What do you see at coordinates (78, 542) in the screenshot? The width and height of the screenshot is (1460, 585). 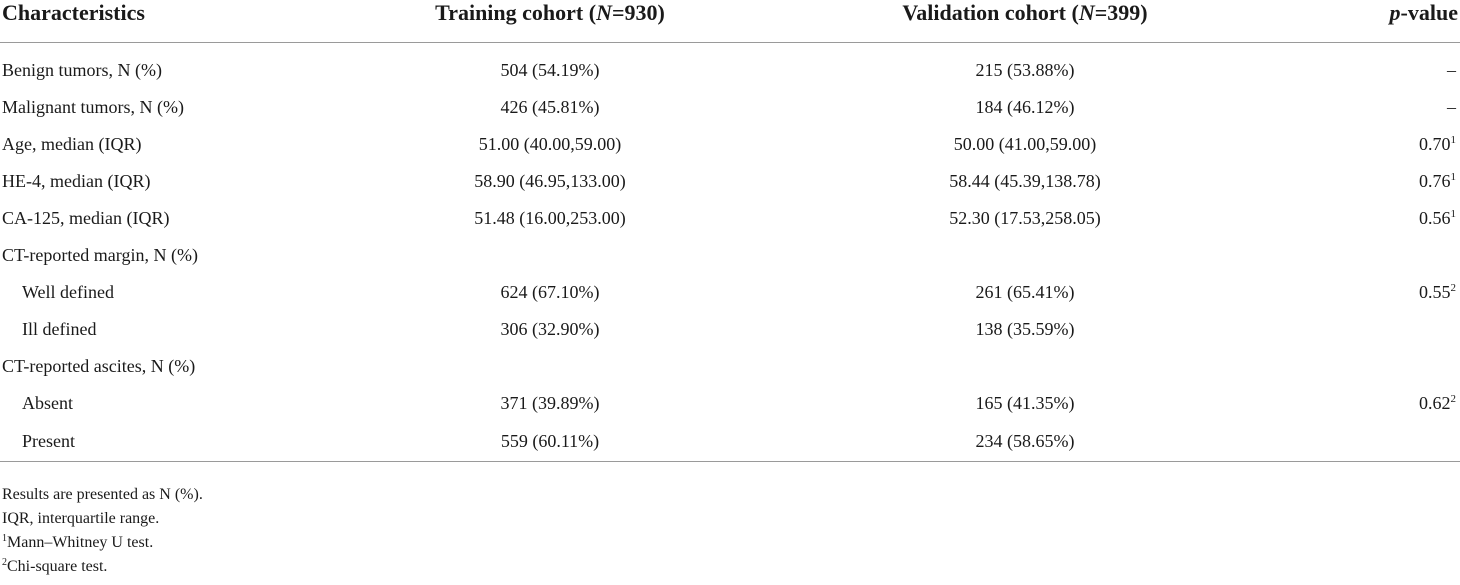 I see `footnote-mann-whitney: 1Mann–Whitney U test.` at bounding box center [78, 542].